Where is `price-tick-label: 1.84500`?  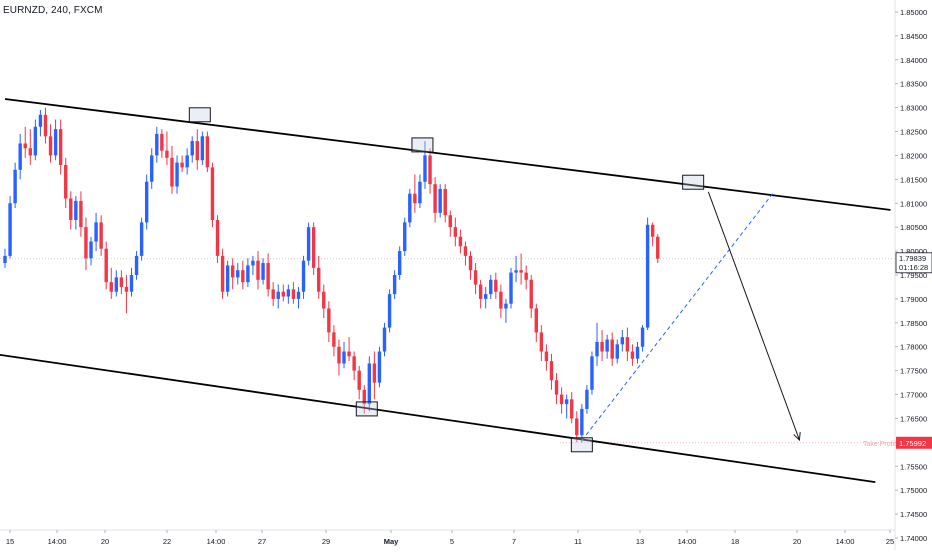 price-tick-label: 1.84500 is located at coordinates (913, 36).